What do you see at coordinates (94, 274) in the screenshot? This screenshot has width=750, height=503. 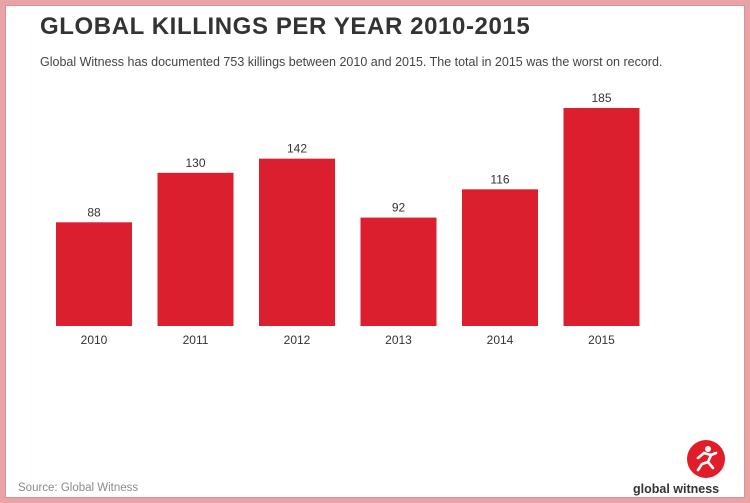 I see `bar-2010` at bounding box center [94, 274].